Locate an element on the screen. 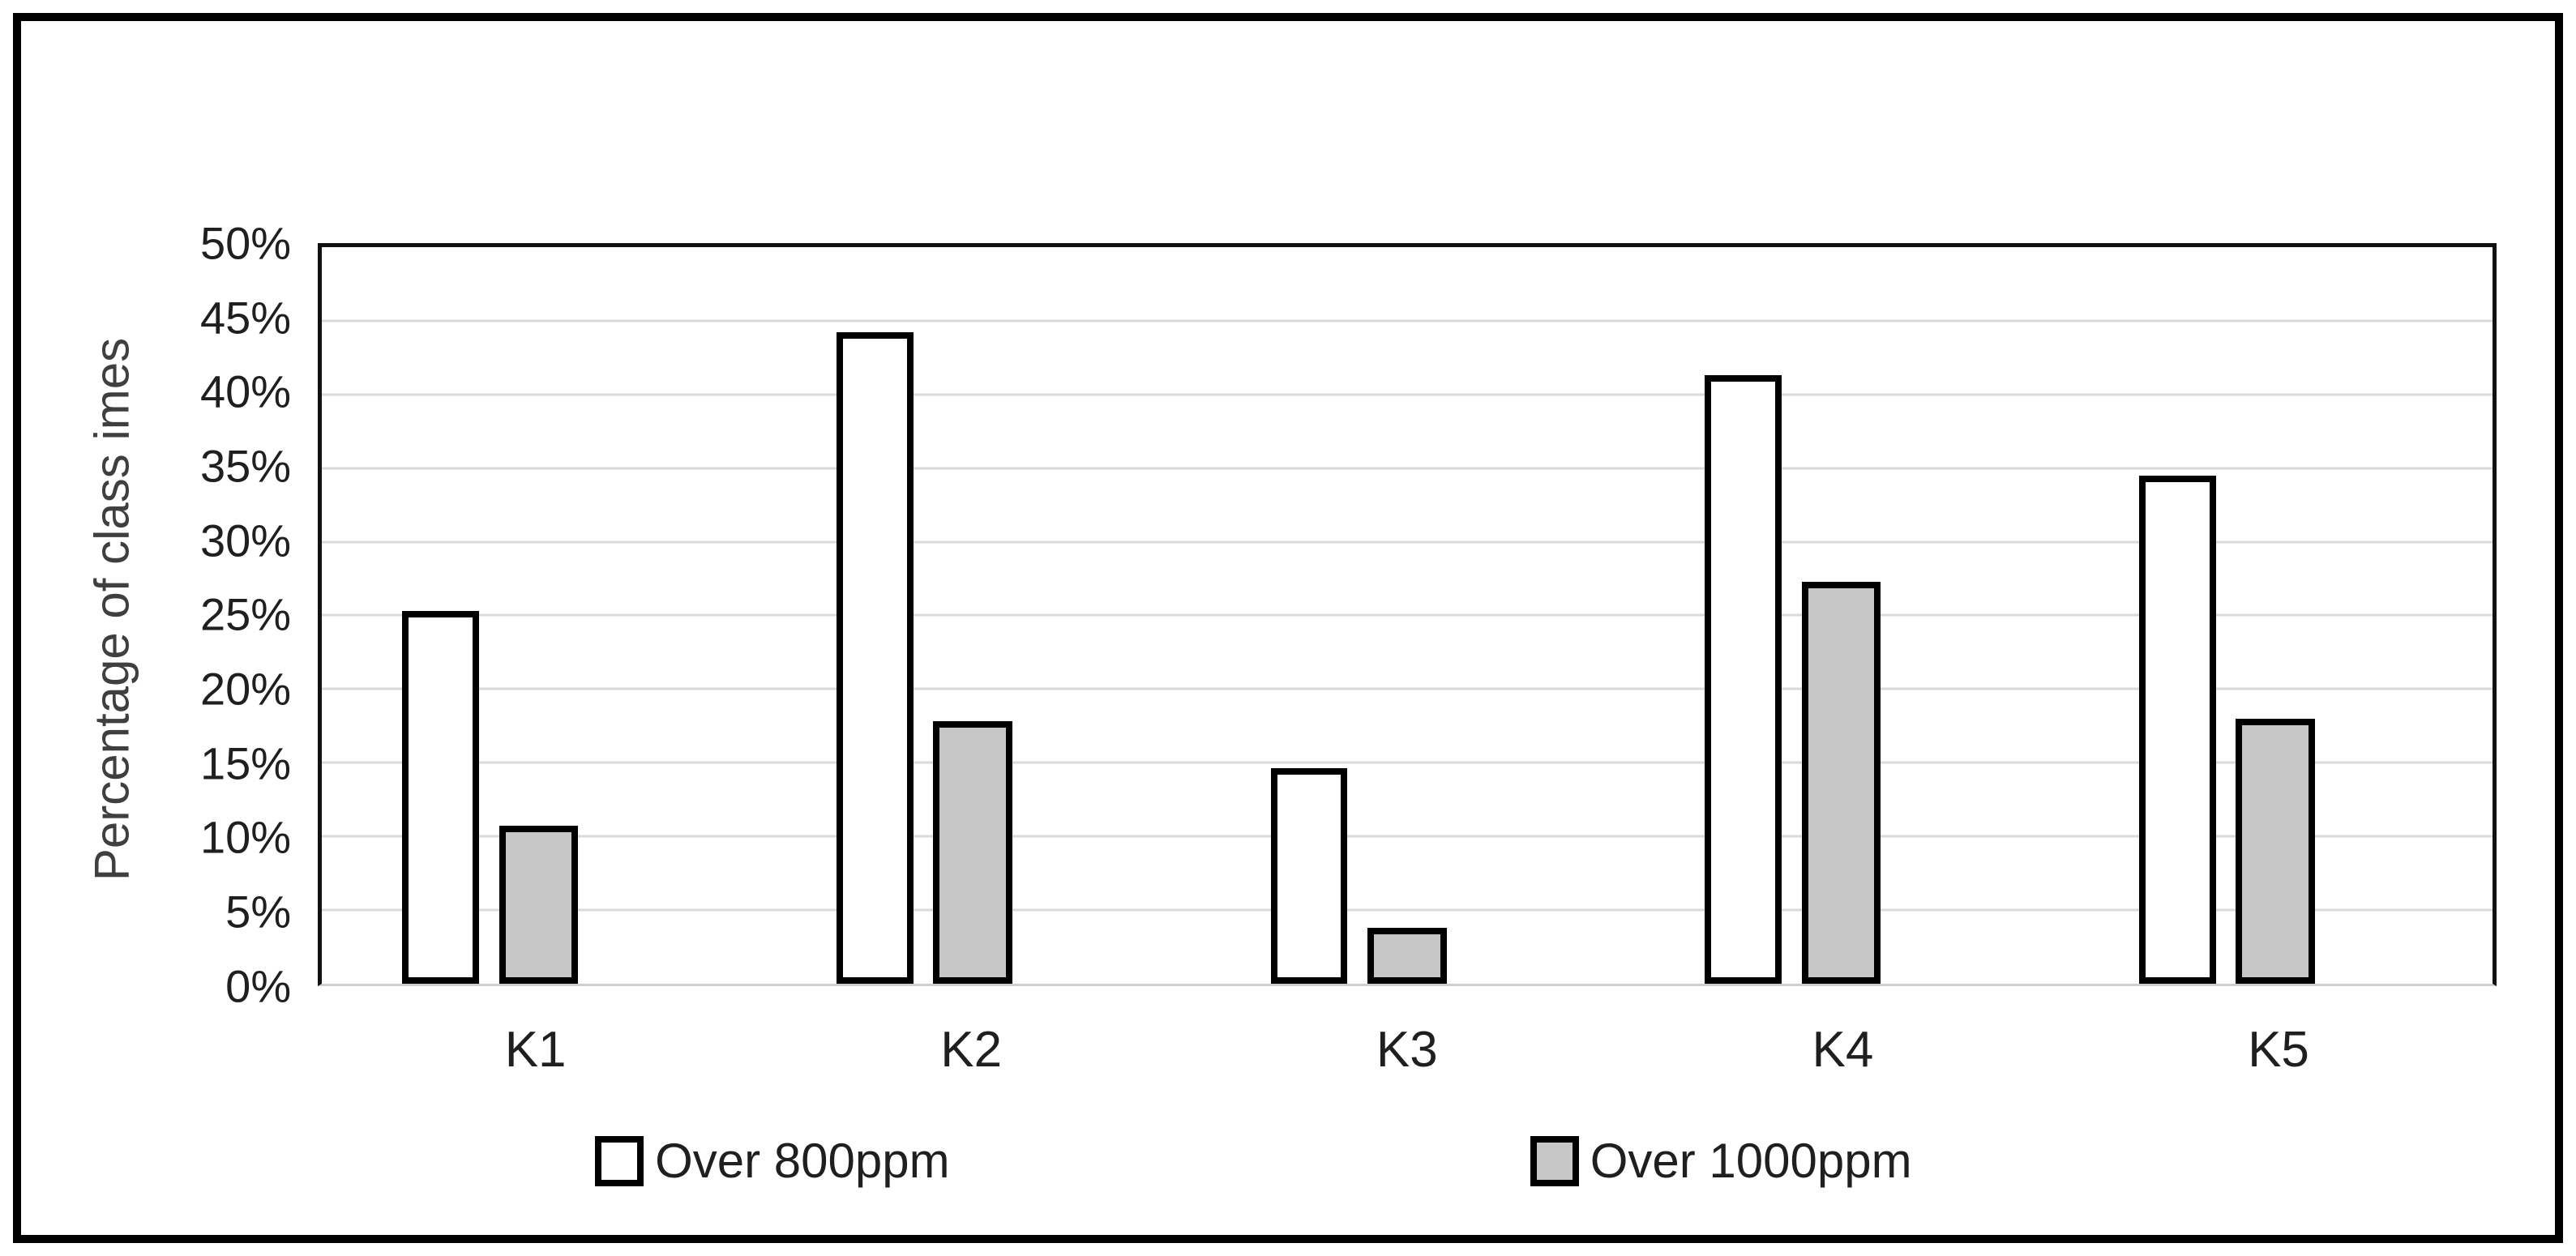 The image size is (2576, 1256). legend-item-over-1000ppm: Over 1000ppm is located at coordinates (1721, 1161).